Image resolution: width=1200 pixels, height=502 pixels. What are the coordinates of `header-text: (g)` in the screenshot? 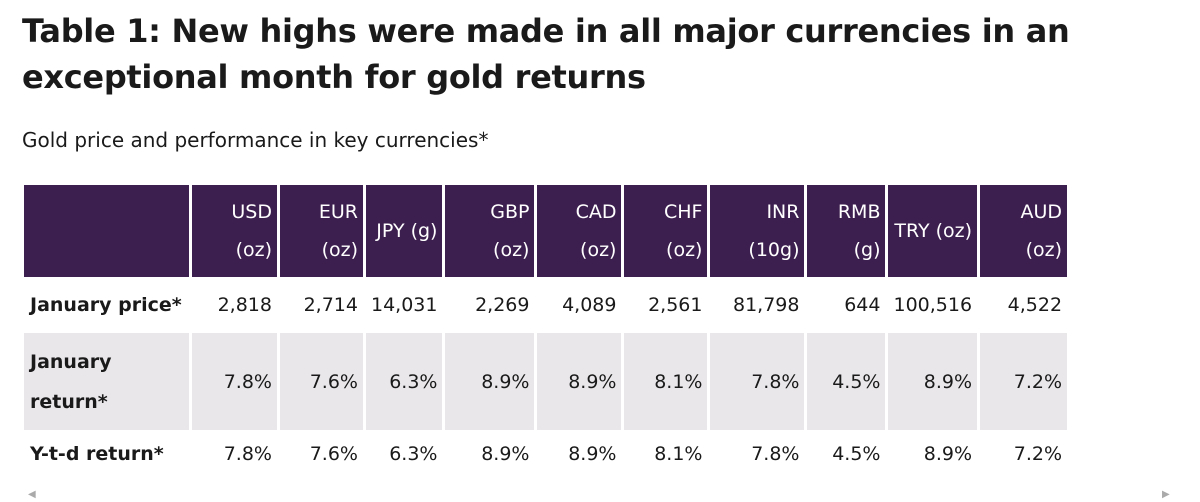 It's located at (867, 250).